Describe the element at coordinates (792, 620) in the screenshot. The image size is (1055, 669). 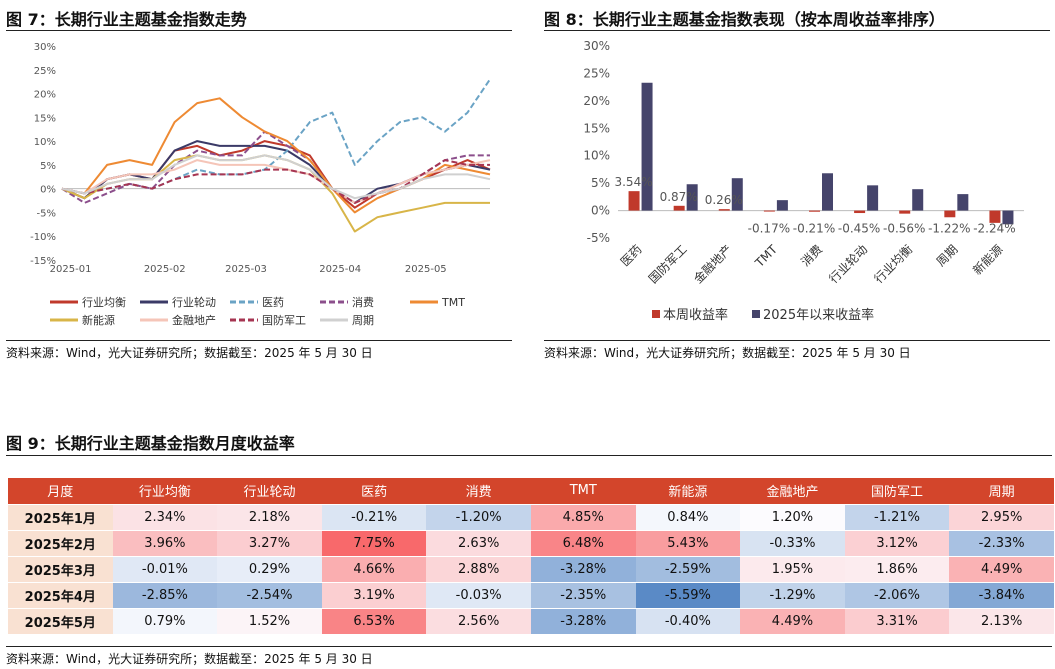
I see `return-cell: 4.49%` at that location.